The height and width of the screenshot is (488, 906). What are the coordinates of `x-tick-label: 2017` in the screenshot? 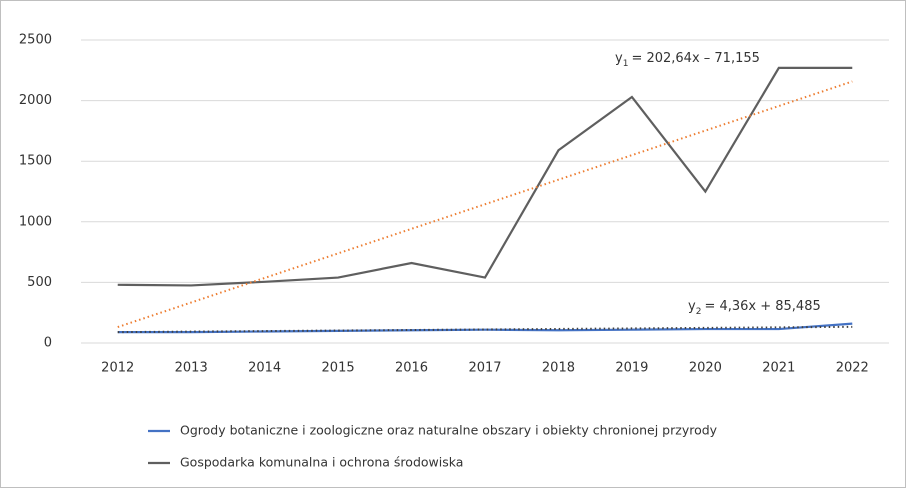 It's located at (484, 368).